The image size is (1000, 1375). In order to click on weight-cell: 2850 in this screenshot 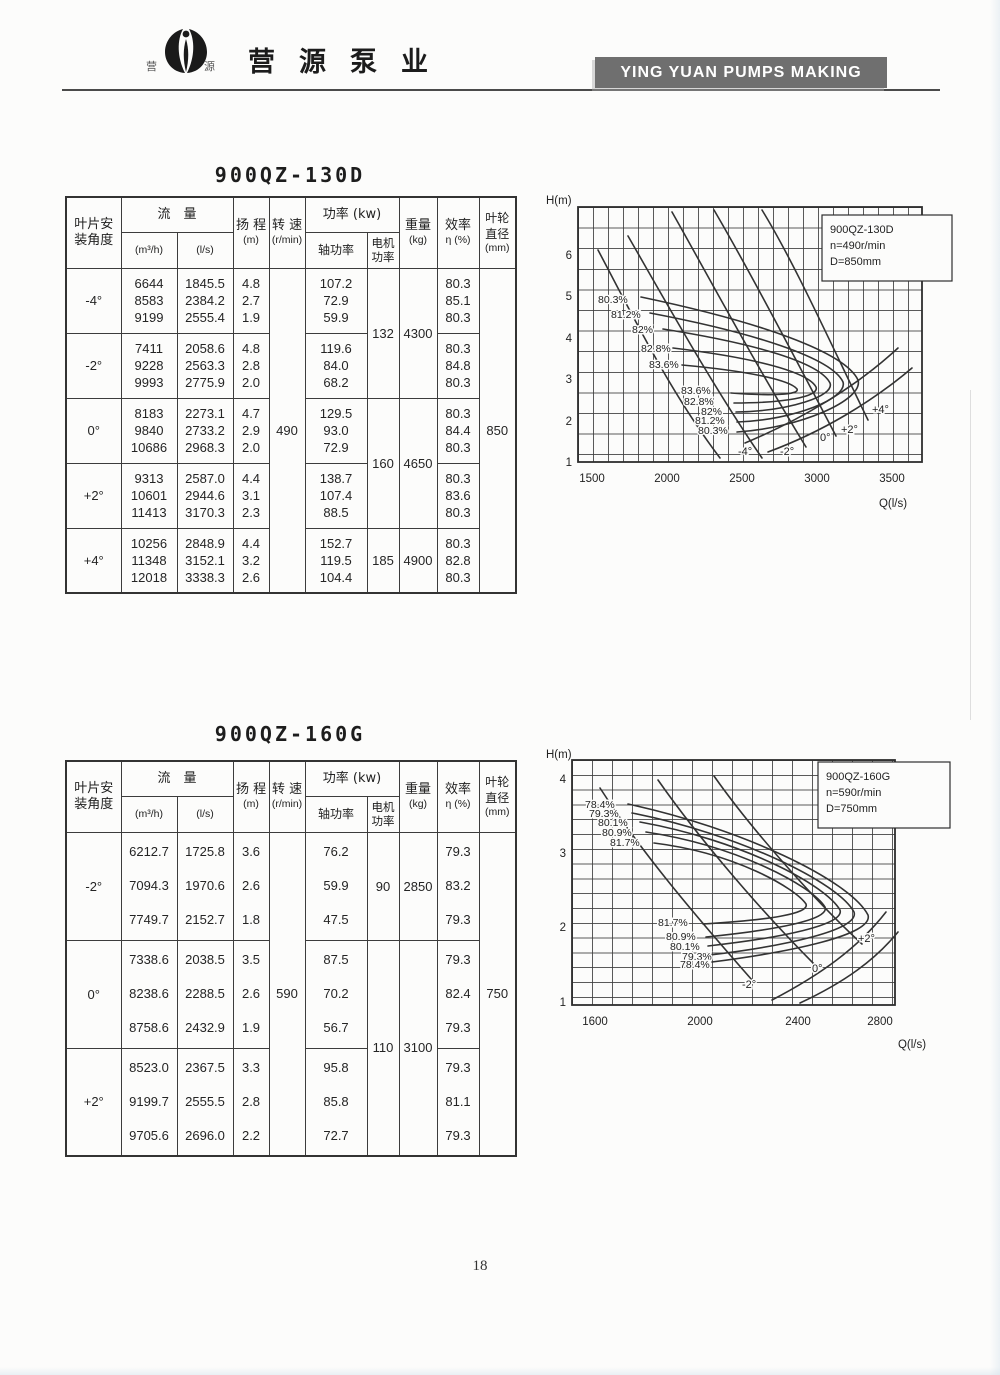, I will do `click(418, 886)`.